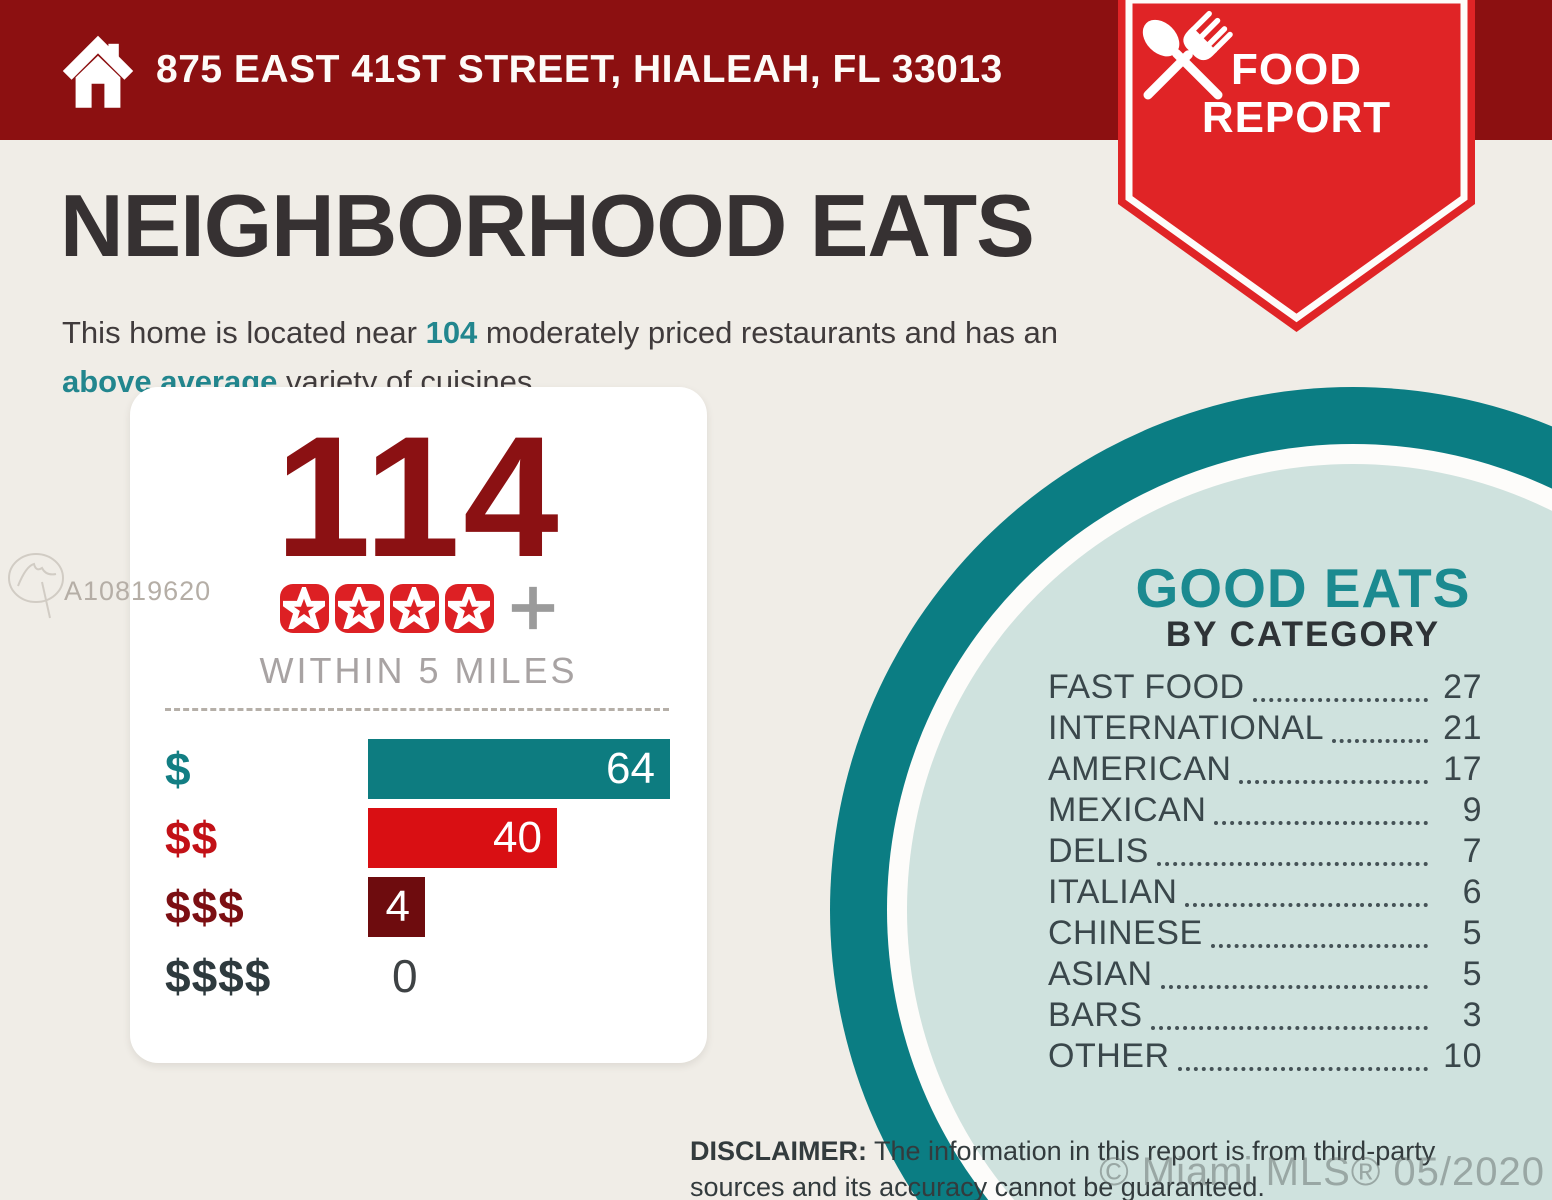 This screenshot has width=1552, height=1200. What do you see at coordinates (36, 586) in the screenshot?
I see `mls-logo-watermark` at bounding box center [36, 586].